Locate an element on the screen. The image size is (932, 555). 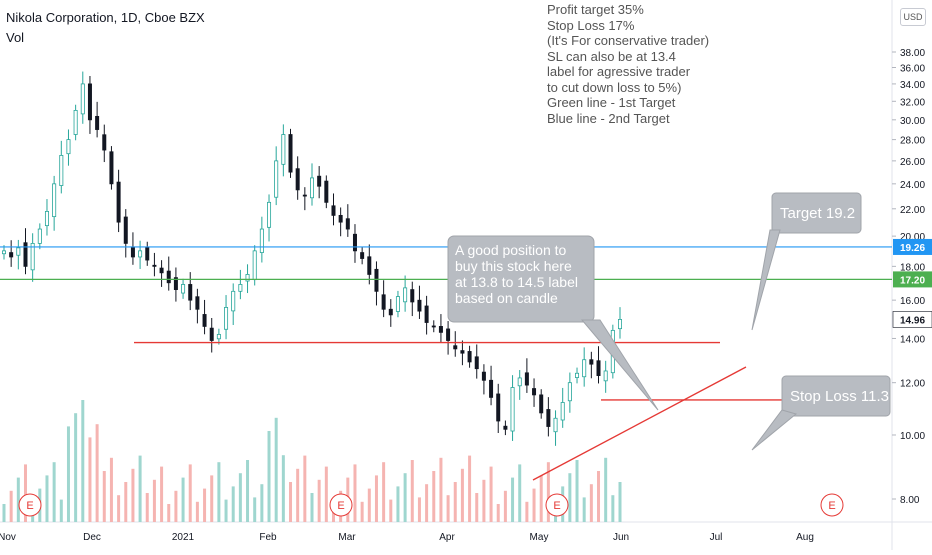
x-tick-label: Aug is located at coordinates (805, 537).